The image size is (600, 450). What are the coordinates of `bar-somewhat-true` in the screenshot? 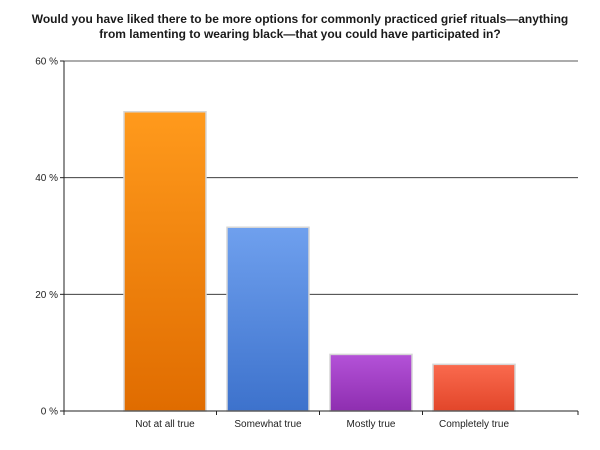 It's located at (268, 319).